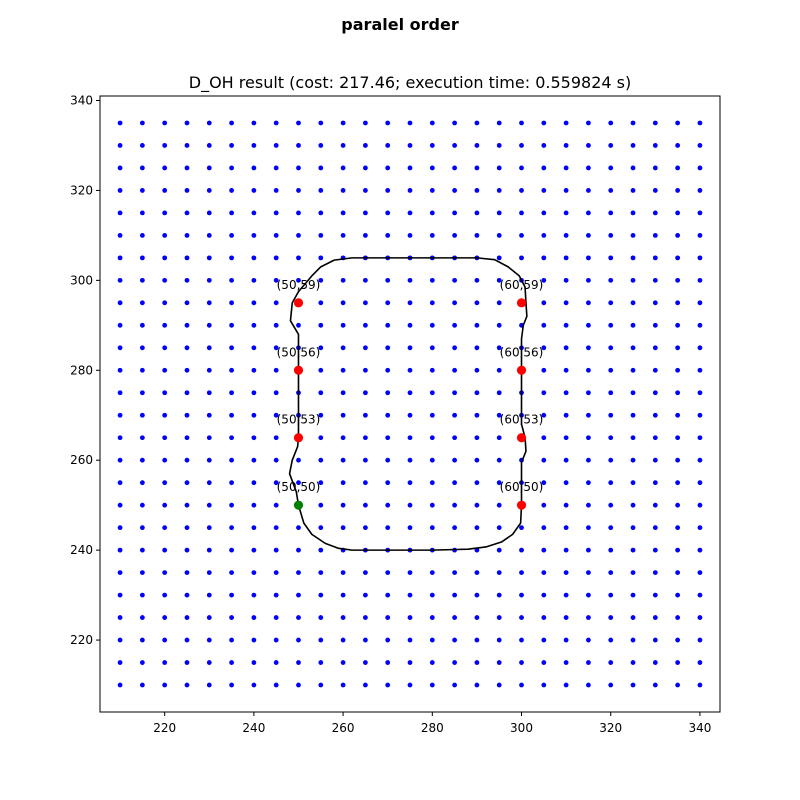  What do you see at coordinates (299, 420) in the screenshot?
I see `point-label: (50,53)` at bounding box center [299, 420].